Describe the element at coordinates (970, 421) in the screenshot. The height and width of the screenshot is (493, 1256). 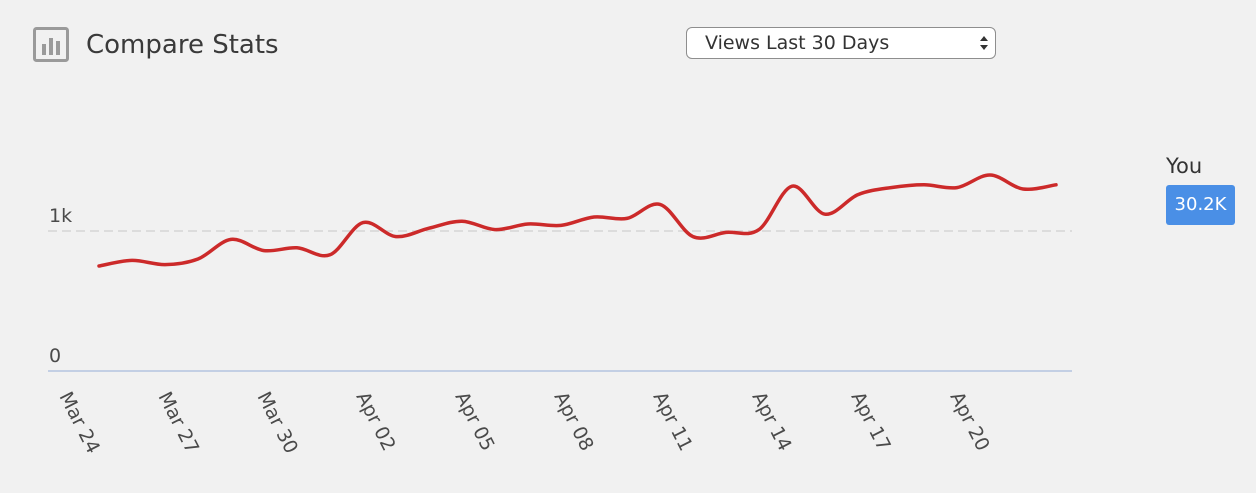
I see `x-tick-label: Apr 20` at that location.